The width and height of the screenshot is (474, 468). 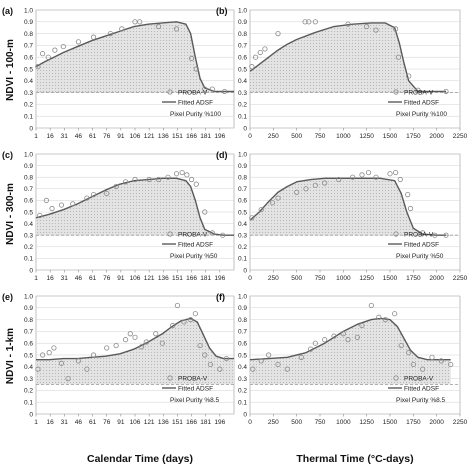 I want to click on x-tick-label: 0, so click(x=250, y=136).